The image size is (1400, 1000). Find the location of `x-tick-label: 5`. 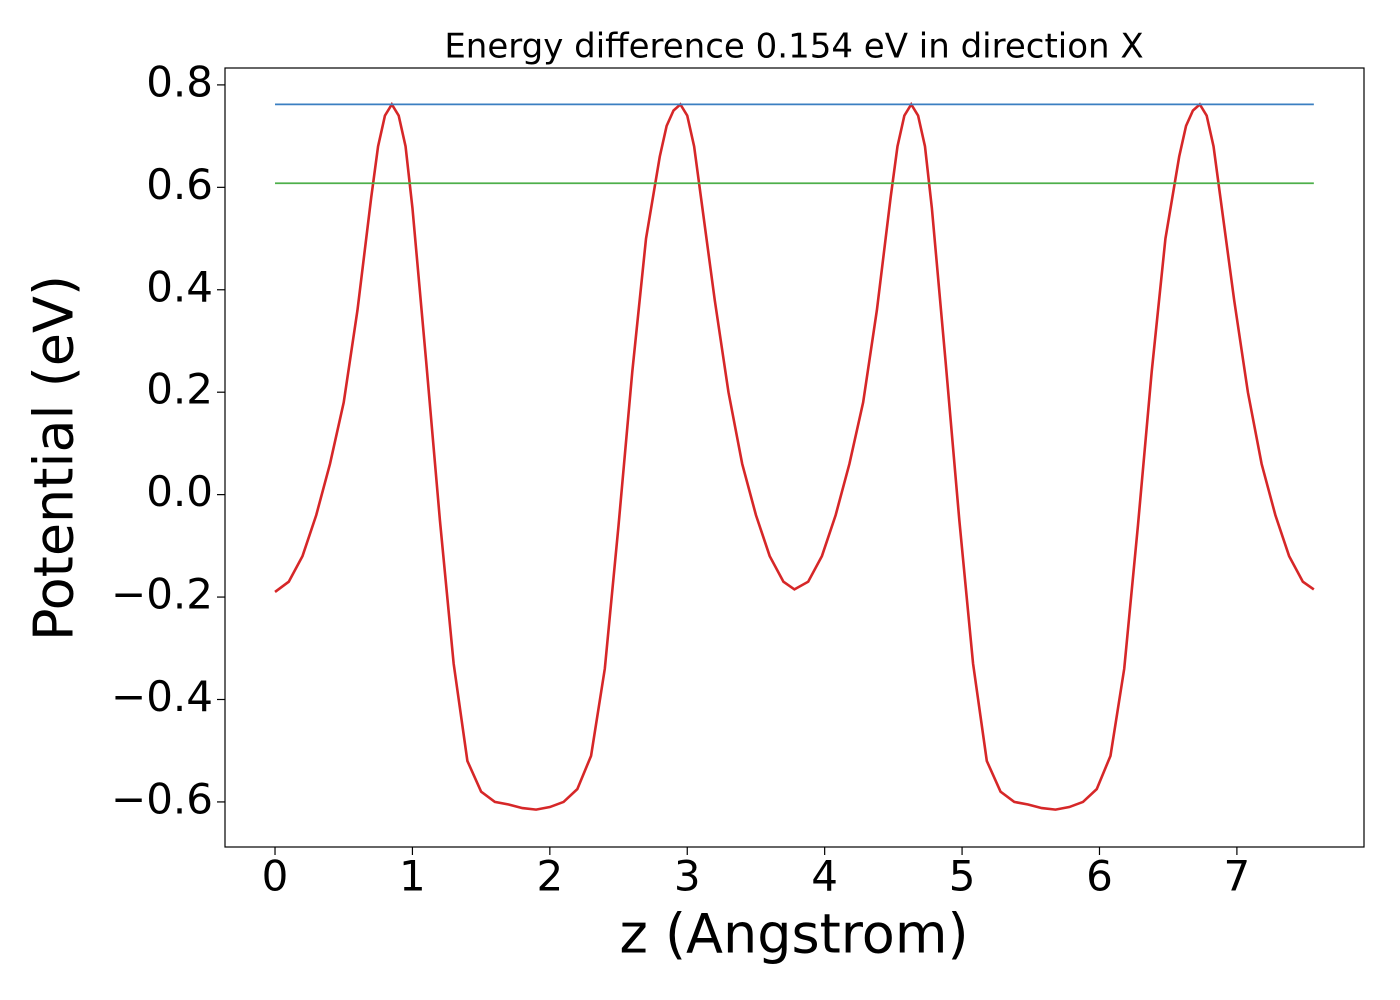

x-tick-label: 5 is located at coordinates (962, 876).